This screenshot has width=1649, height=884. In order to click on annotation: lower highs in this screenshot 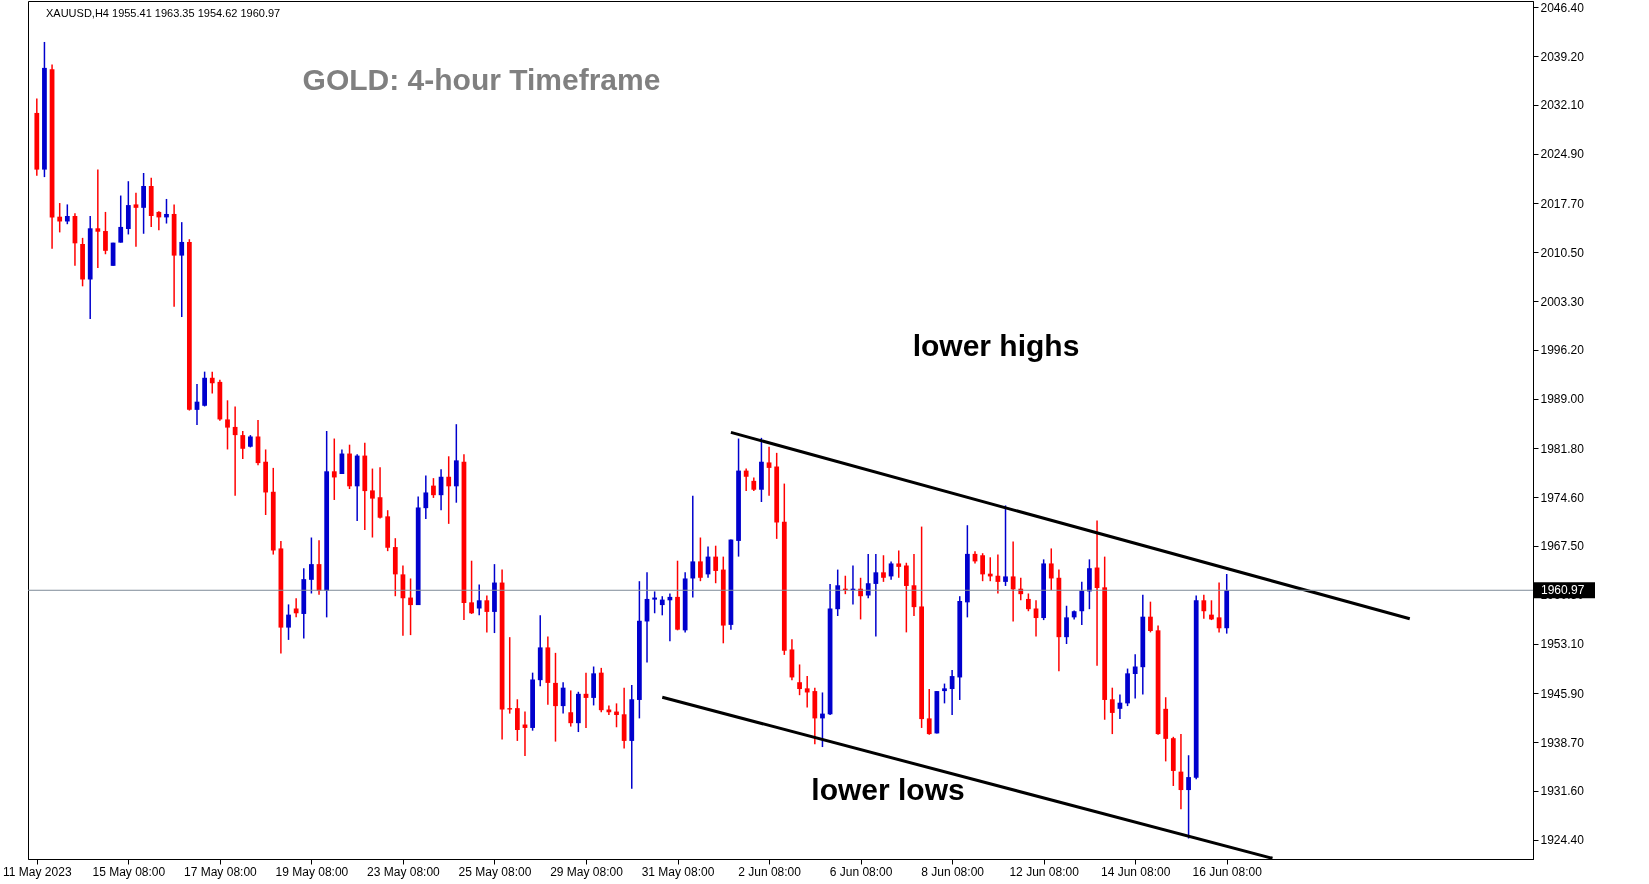, I will do `click(996, 345)`.